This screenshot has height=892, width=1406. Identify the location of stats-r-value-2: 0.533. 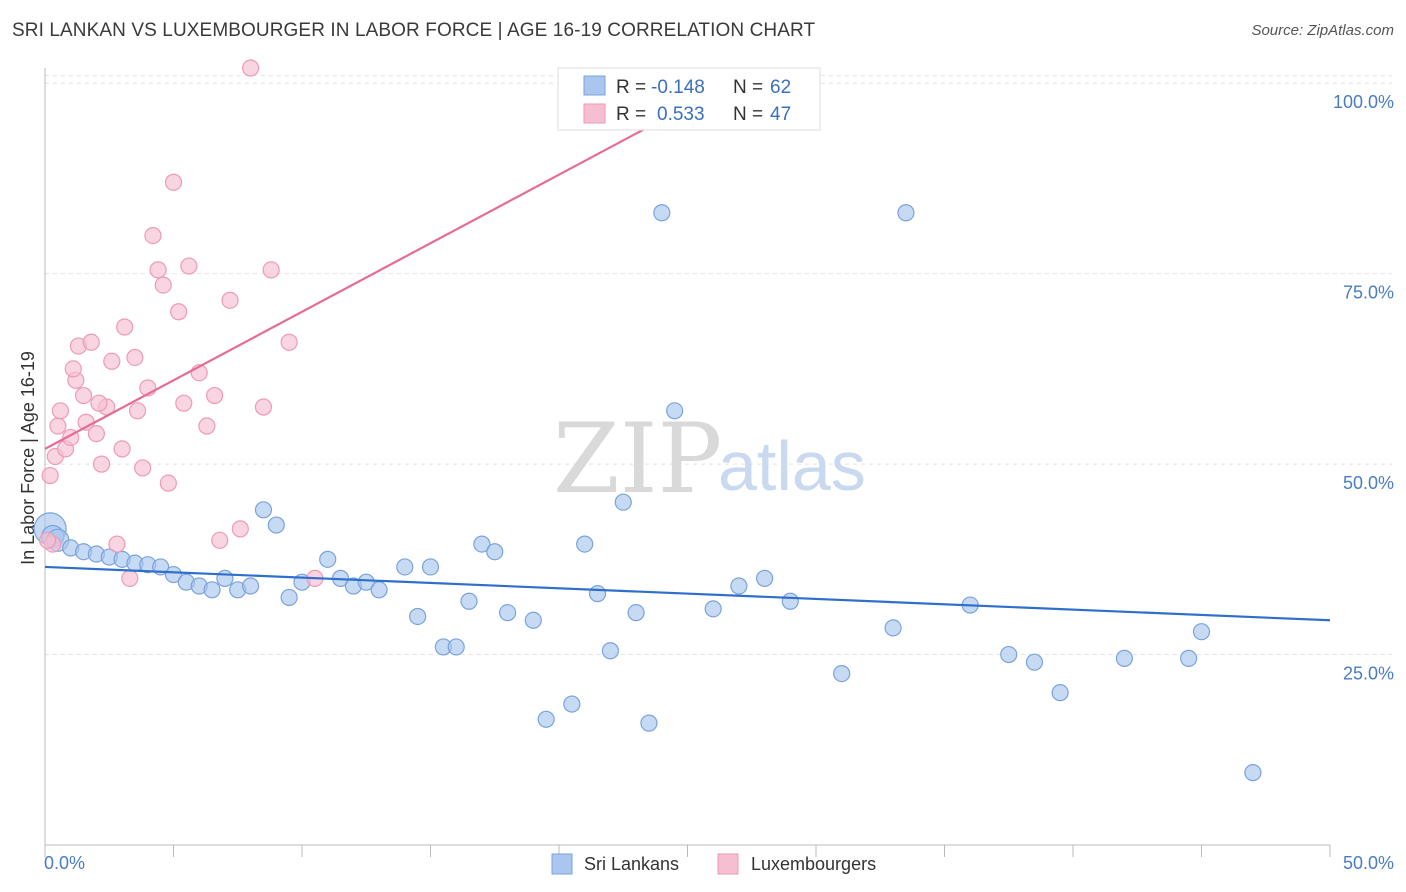
(681, 114).